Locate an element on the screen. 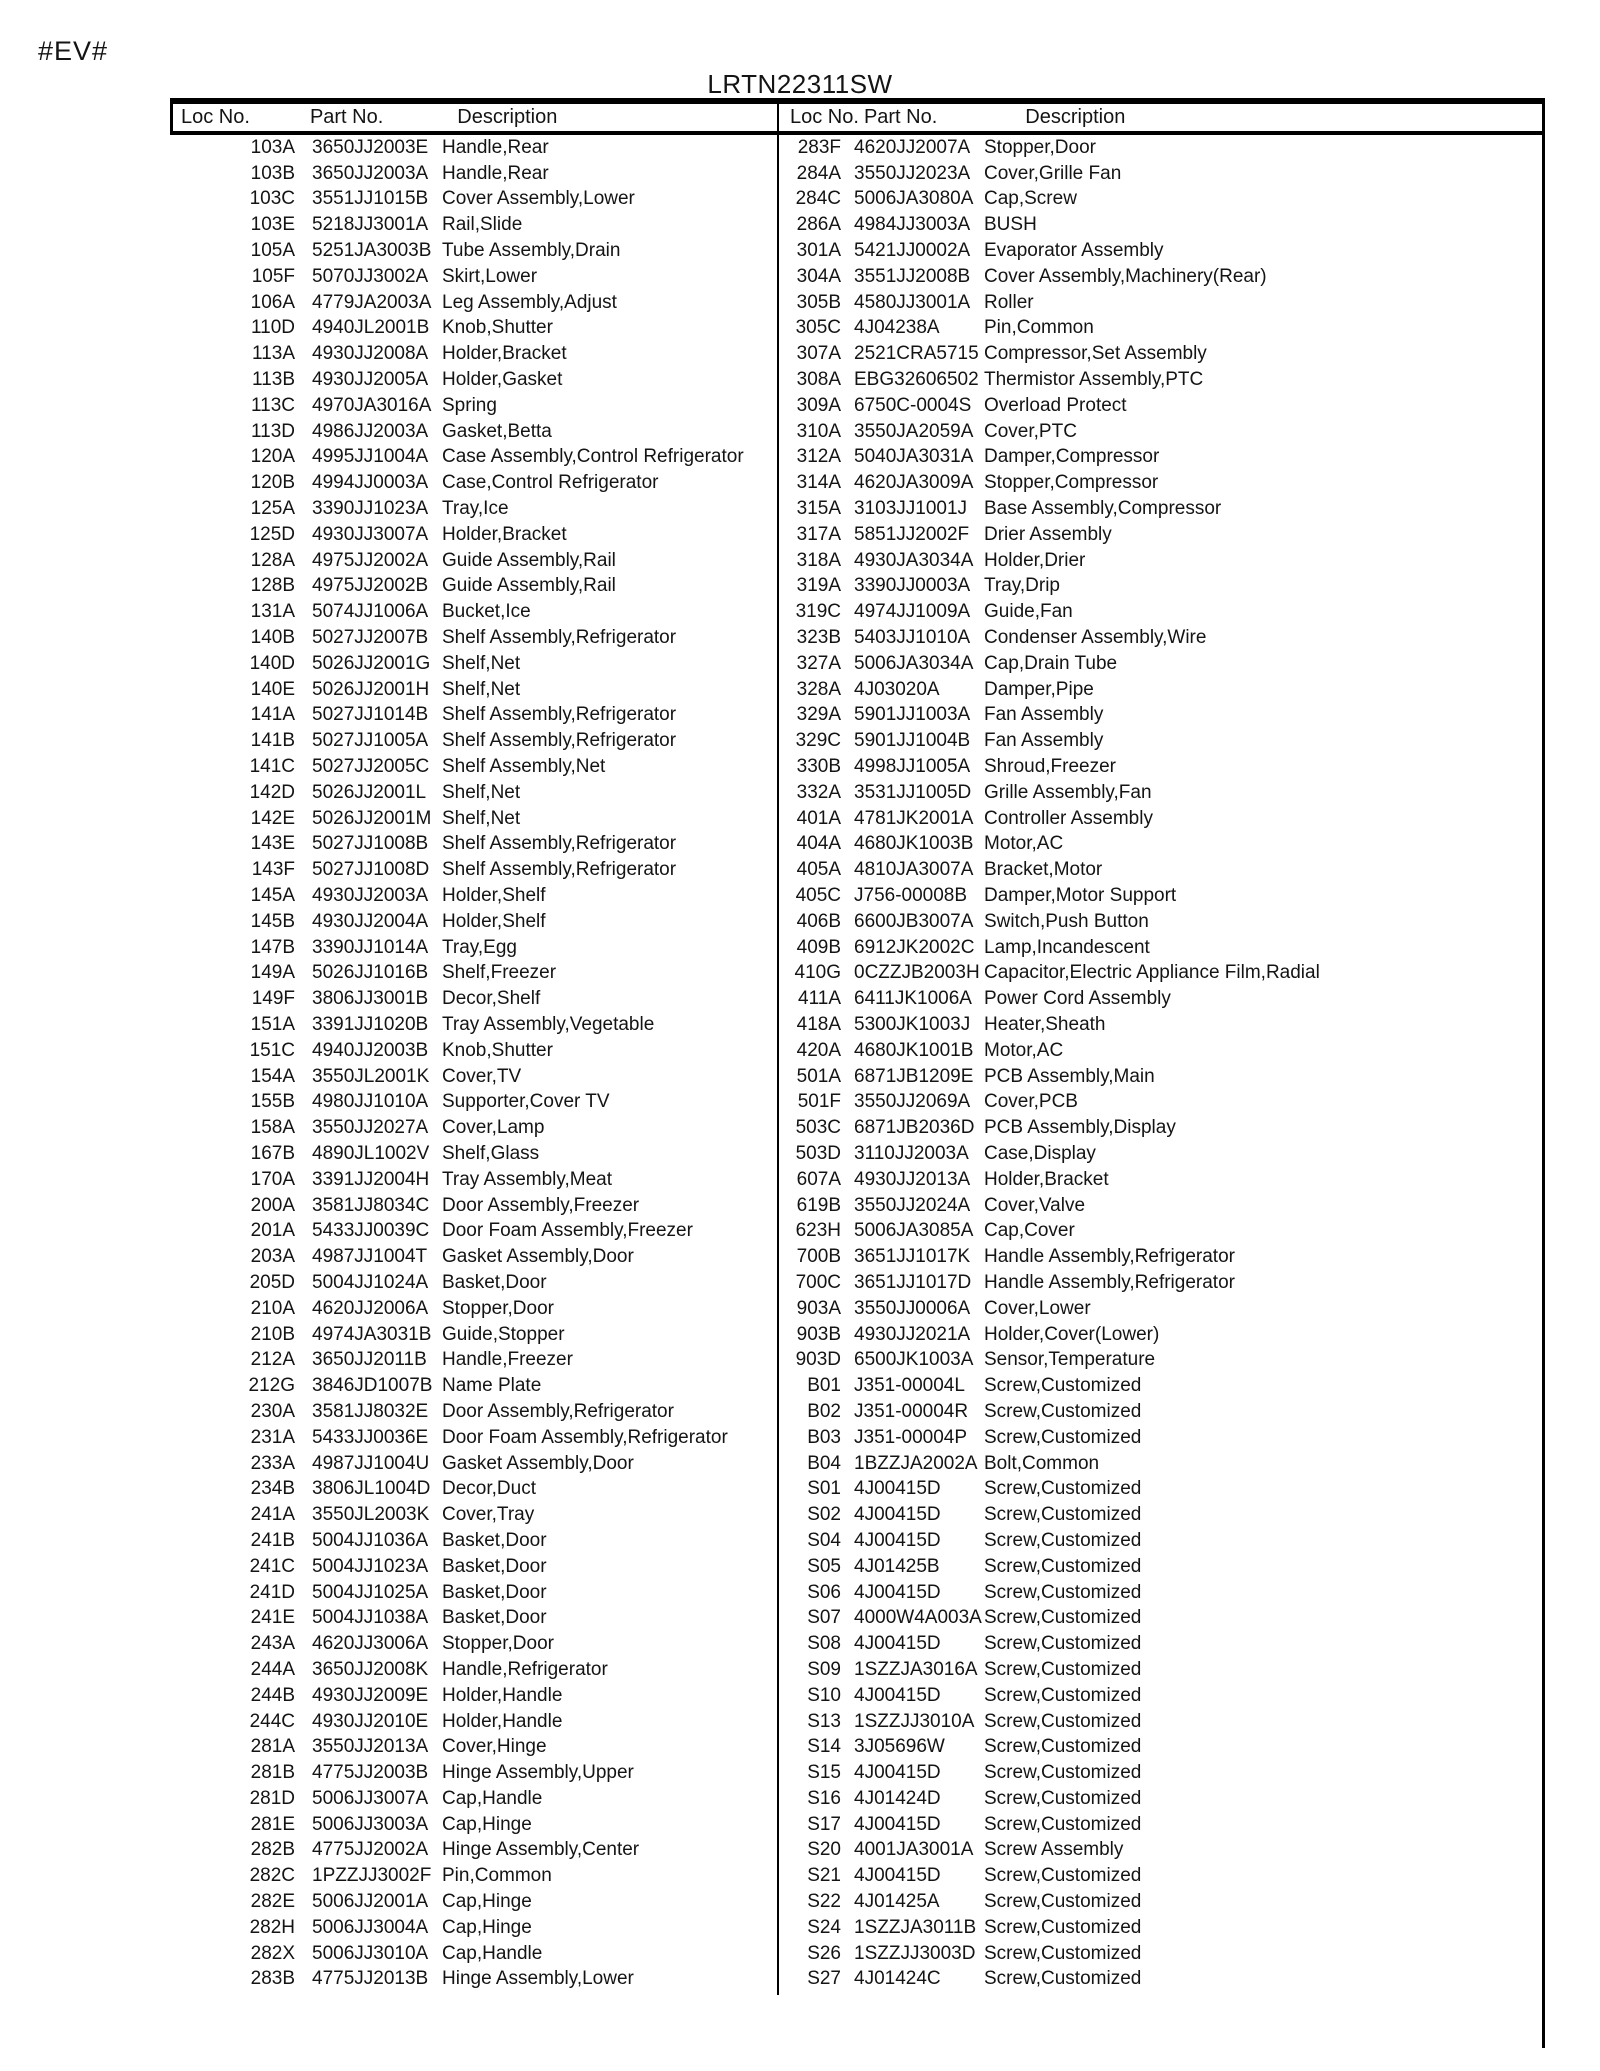 Image resolution: width=1600 pixels, height=2071 pixels. part-no-cell: 3550JA2059A is located at coordinates (914, 431).